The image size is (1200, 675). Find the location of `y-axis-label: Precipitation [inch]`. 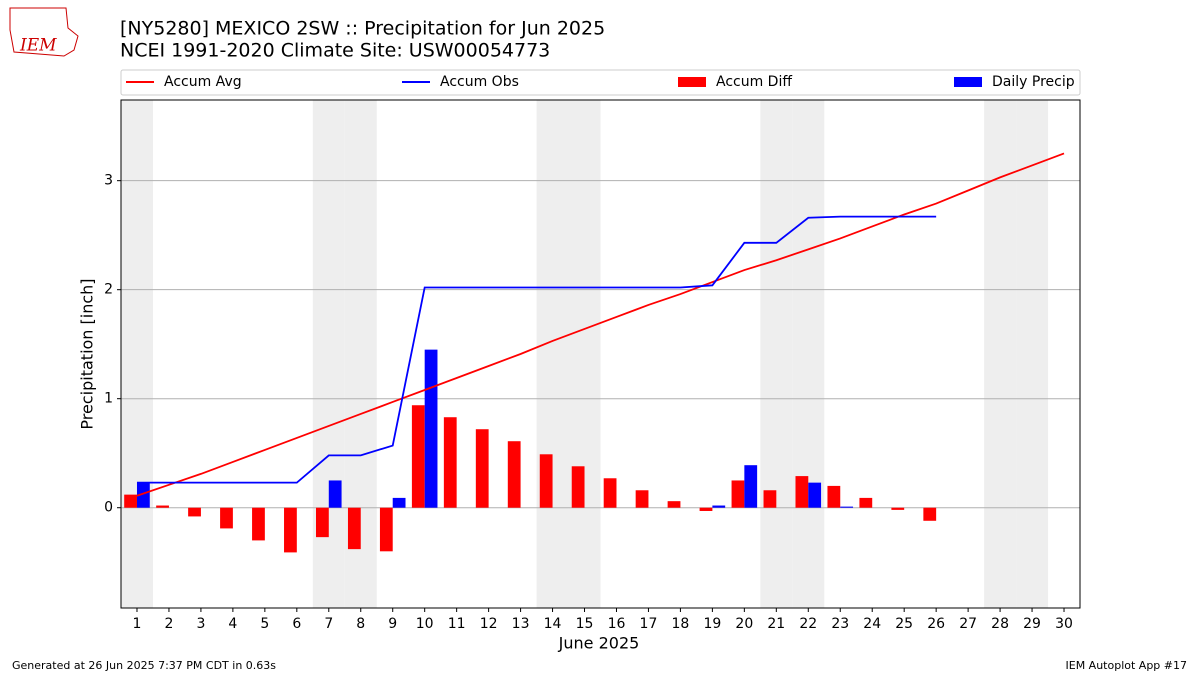

y-axis-label: Precipitation [inch] is located at coordinates (87, 353).